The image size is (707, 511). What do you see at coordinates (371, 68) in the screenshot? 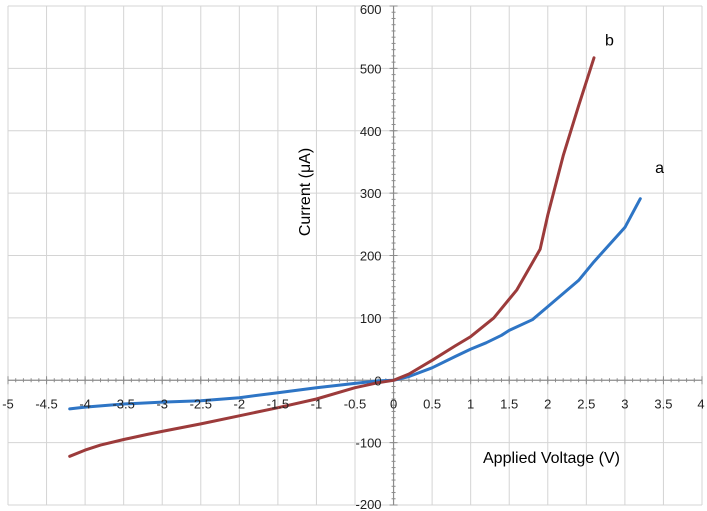
I see `y-tick-label: 500` at bounding box center [371, 68].